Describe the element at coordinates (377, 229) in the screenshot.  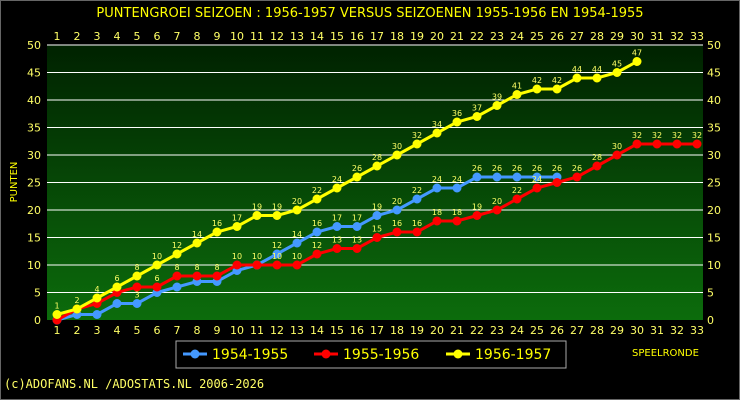
I see `data-label: 15` at that location.